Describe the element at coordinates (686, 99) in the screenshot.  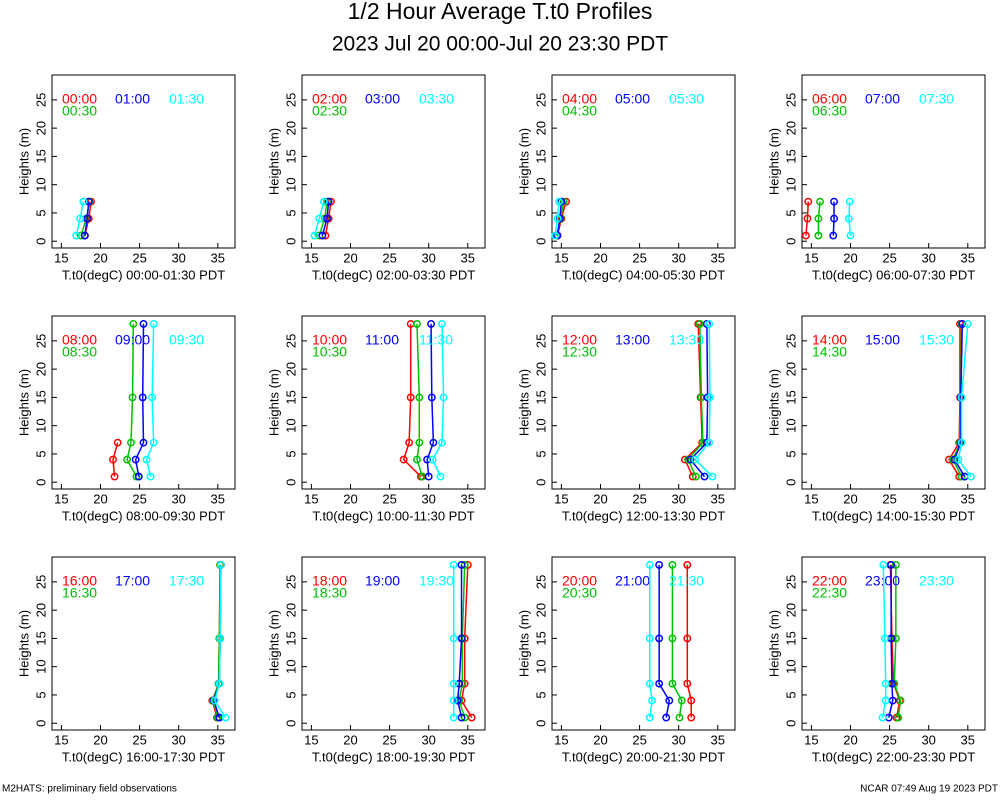
I see `legend-label: 05:30` at that location.